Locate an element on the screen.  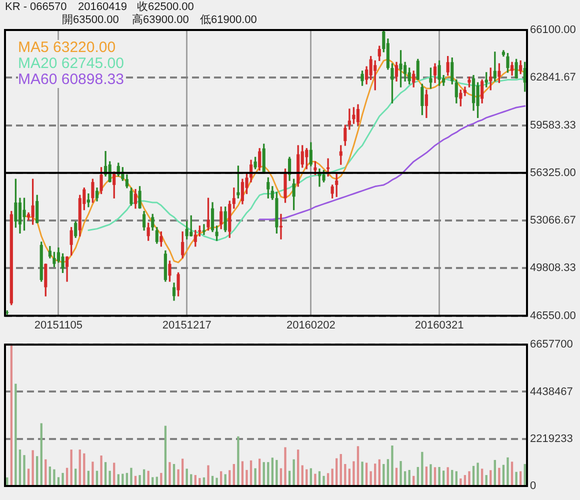
text: 高63900.00 is located at coordinates (160, 20).